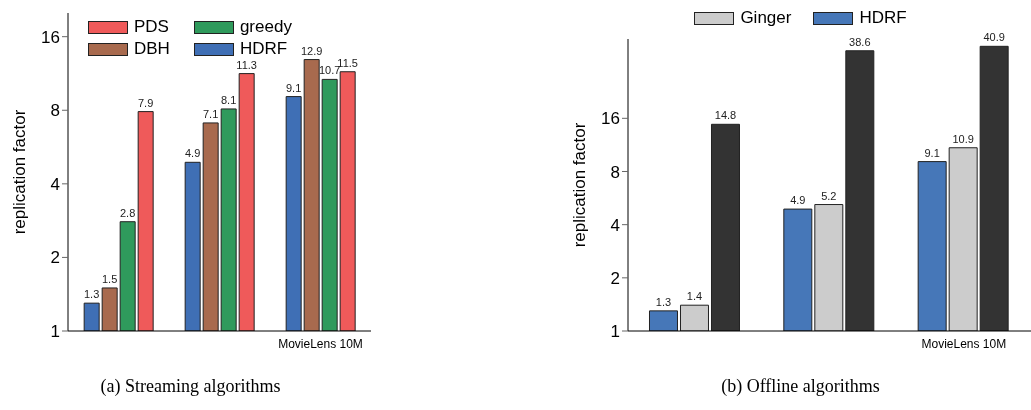 Image resolution: width=1031 pixels, height=410 pixels. I want to click on data-label: 10.7, so click(329, 70).